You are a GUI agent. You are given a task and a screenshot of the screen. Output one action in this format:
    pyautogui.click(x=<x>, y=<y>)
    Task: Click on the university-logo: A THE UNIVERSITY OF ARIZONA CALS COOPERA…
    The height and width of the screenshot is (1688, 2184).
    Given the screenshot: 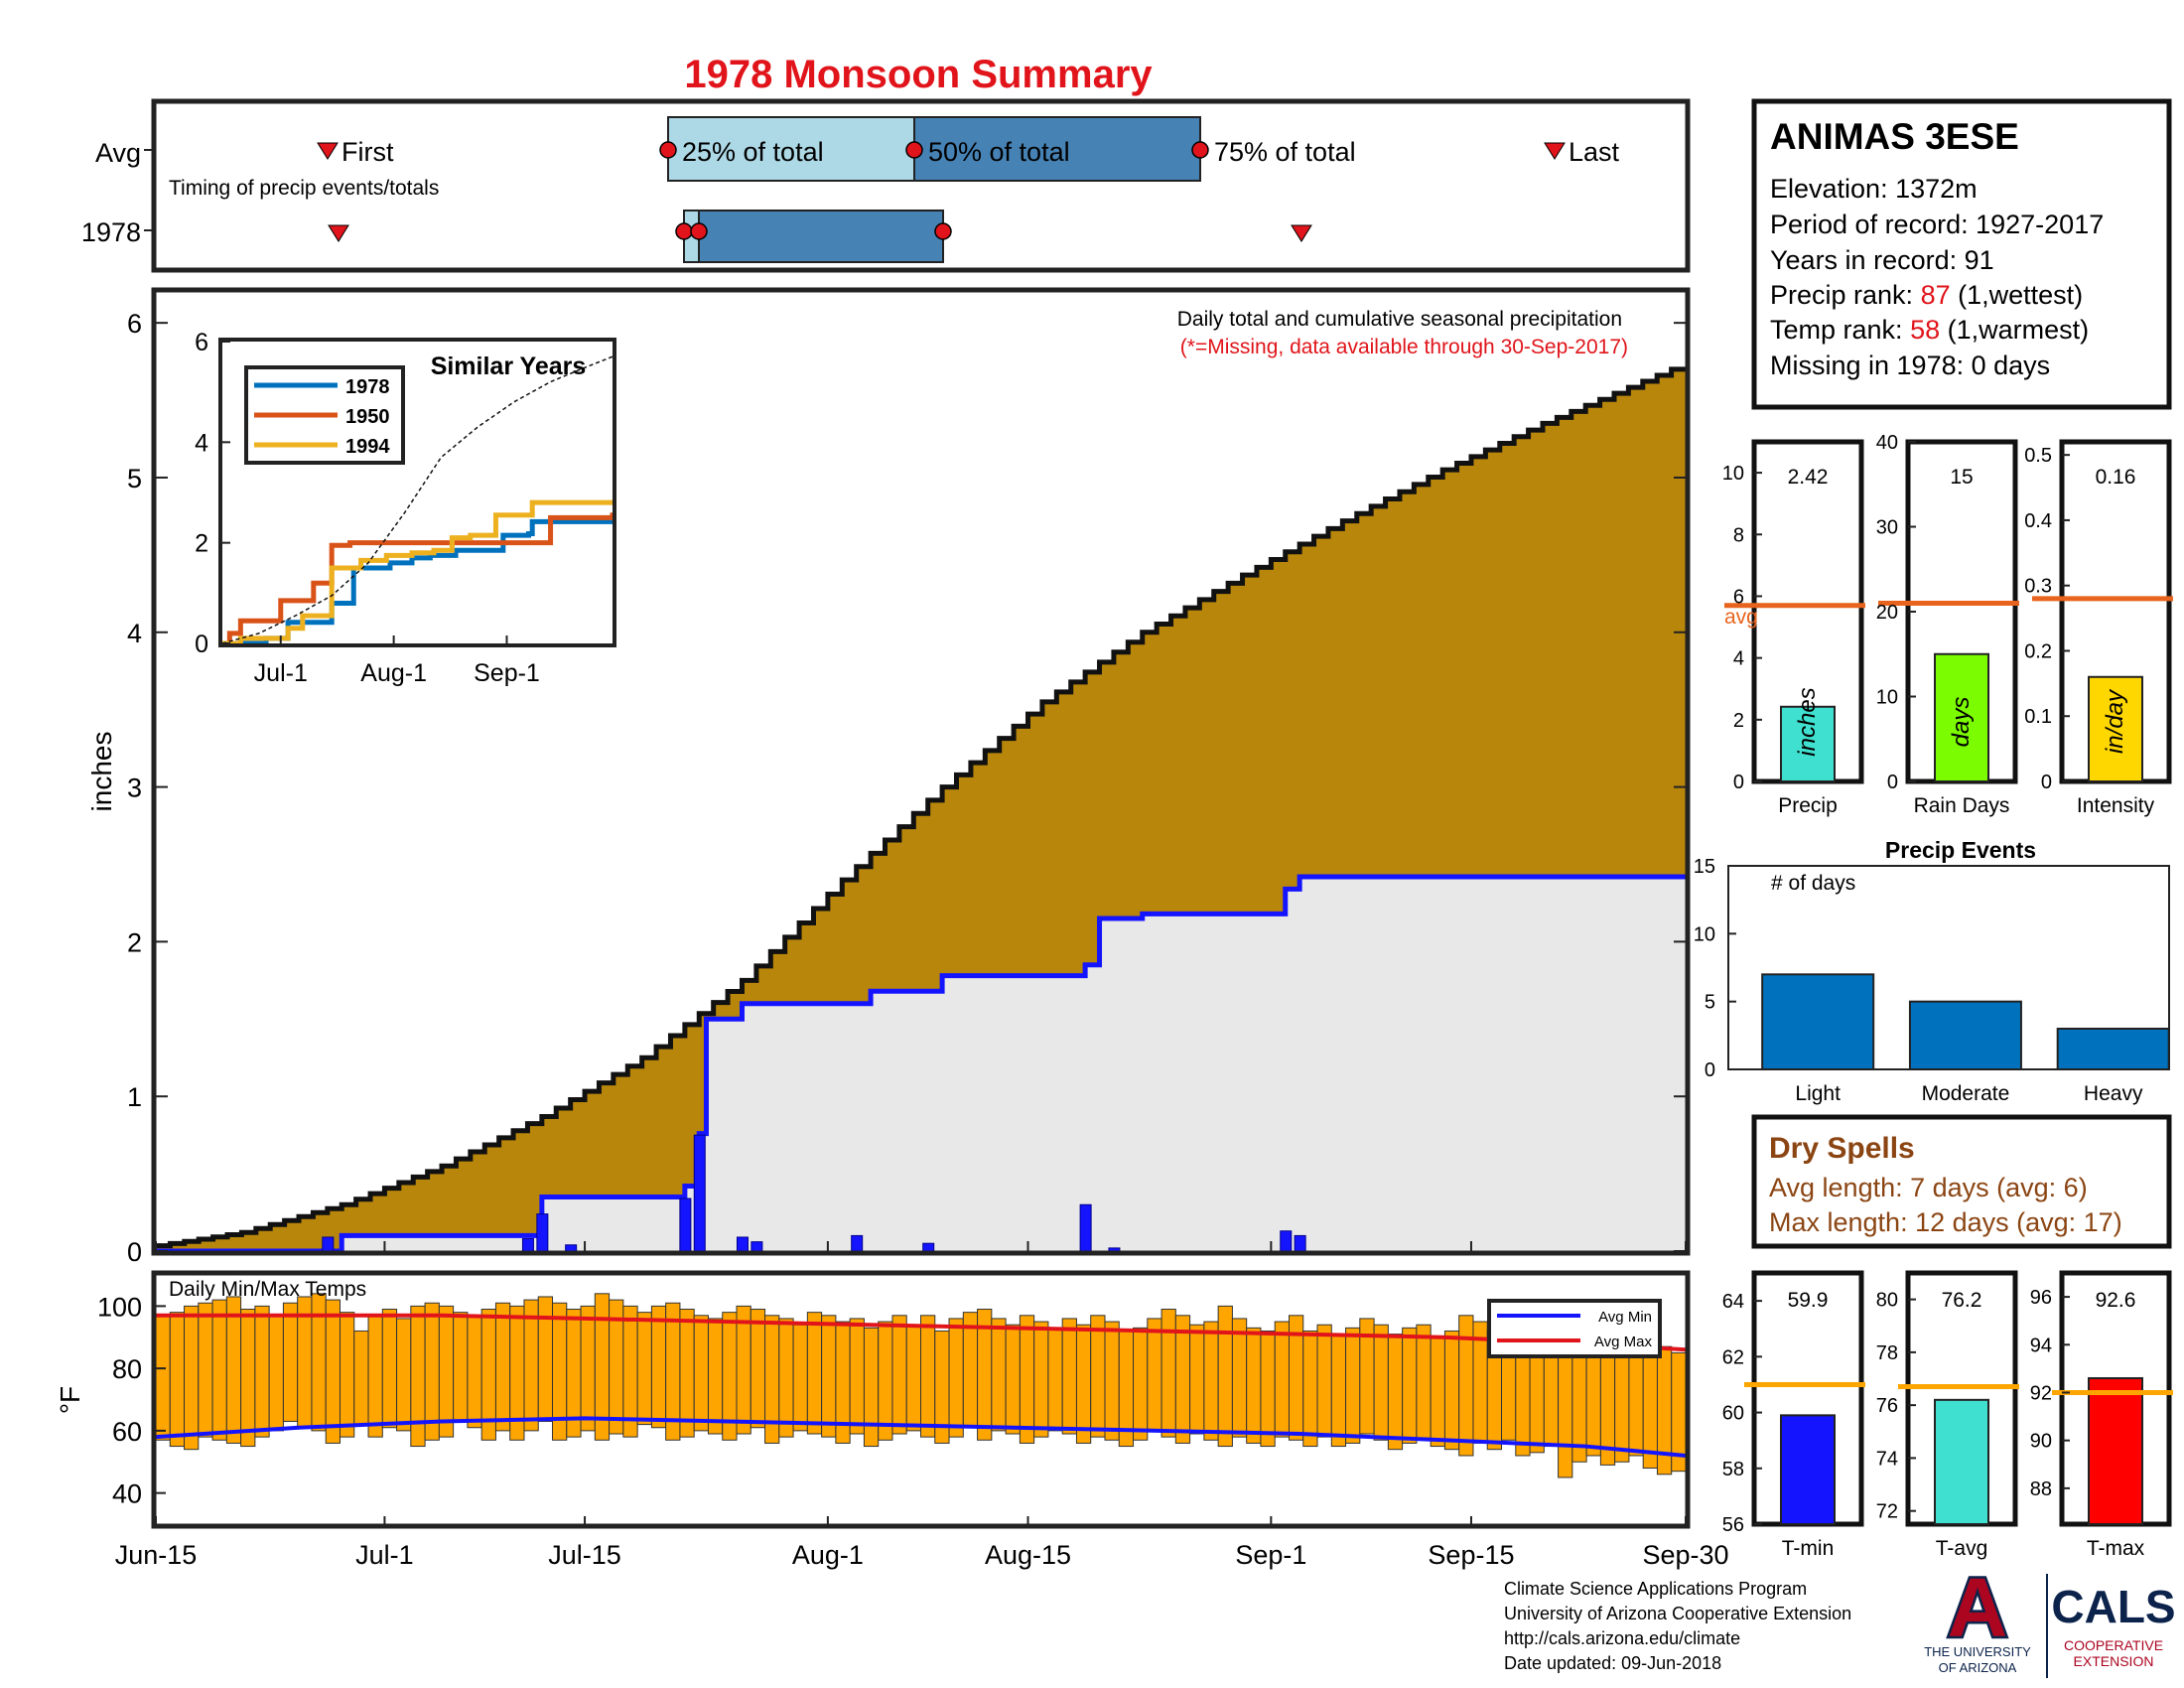 What is the action you would take?
    pyautogui.click(x=2050, y=1618)
    